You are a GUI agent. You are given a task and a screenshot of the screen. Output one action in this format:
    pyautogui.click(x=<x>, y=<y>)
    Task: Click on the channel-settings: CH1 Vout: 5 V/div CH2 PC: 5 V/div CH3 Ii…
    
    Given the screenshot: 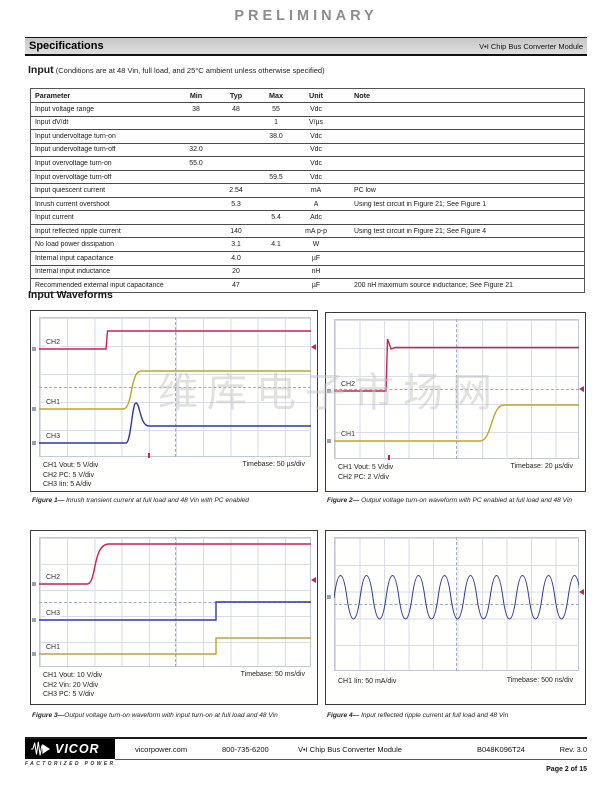 What is the action you would take?
    pyautogui.click(x=70, y=475)
    